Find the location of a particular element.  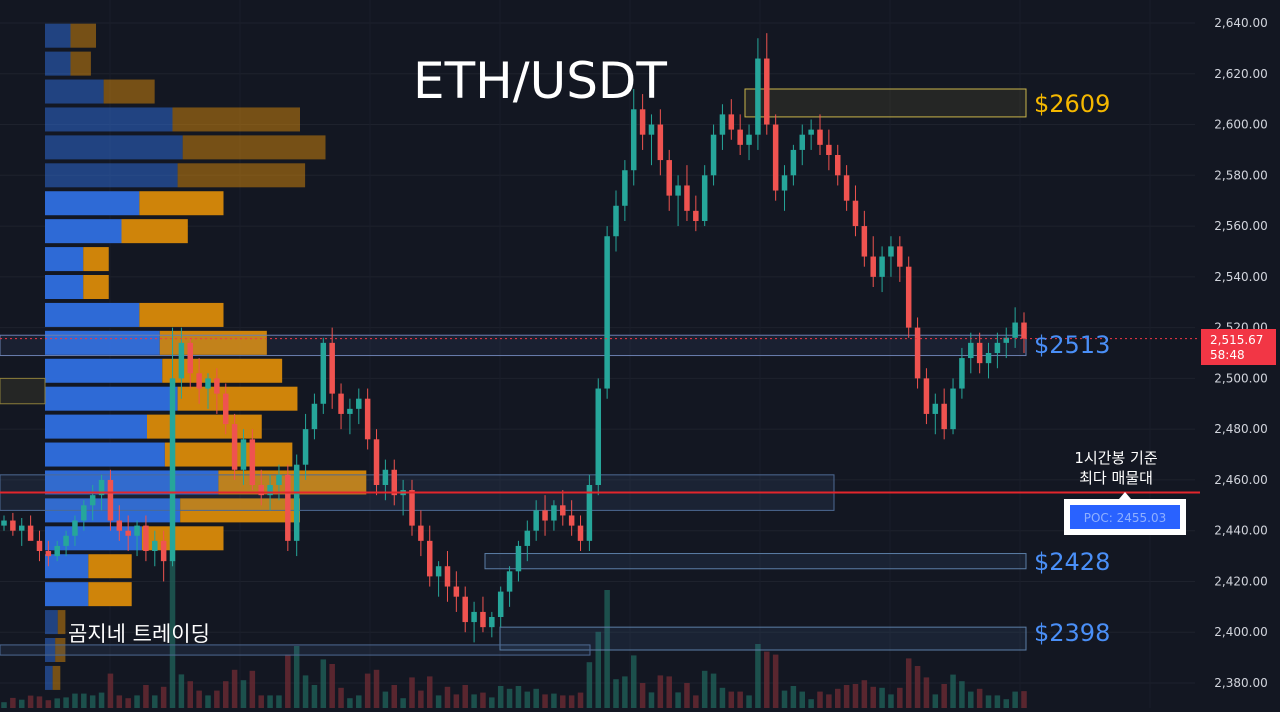

y-tick-label: 2,560.00 is located at coordinates (1240, 226).